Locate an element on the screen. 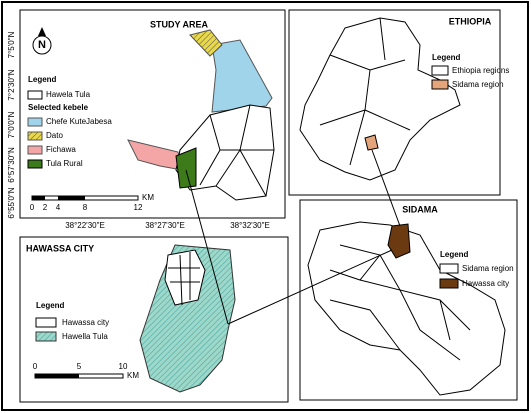 This screenshot has width=531, height=413. woreda-lines is located at coordinates (400, 302).